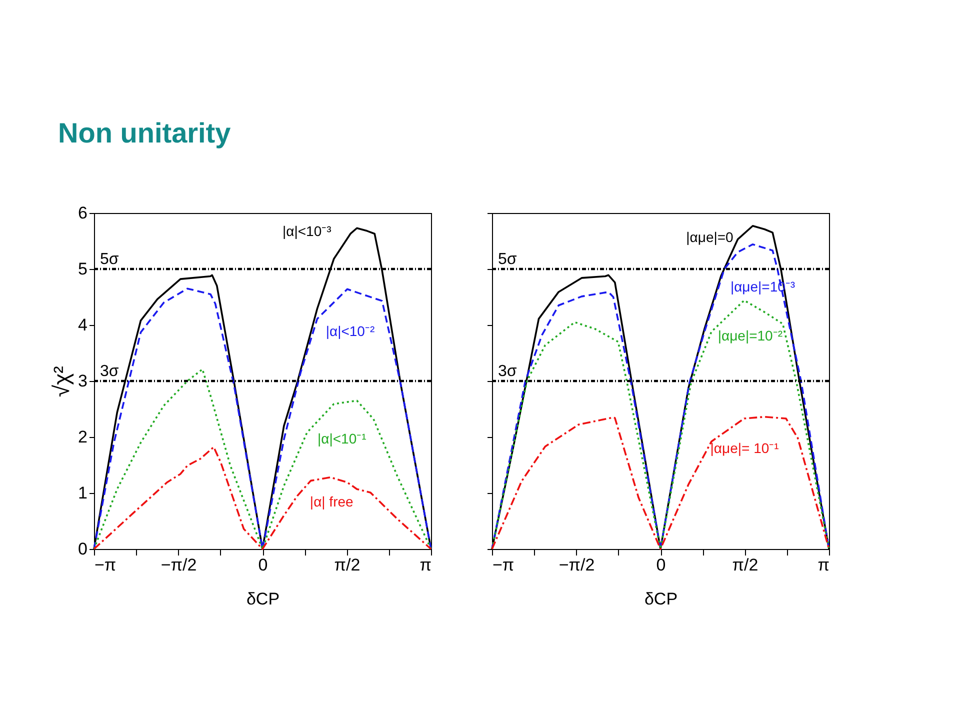 This screenshot has height=720, width=955. I want to click on y-tick-label: 5, so click(83, 269).